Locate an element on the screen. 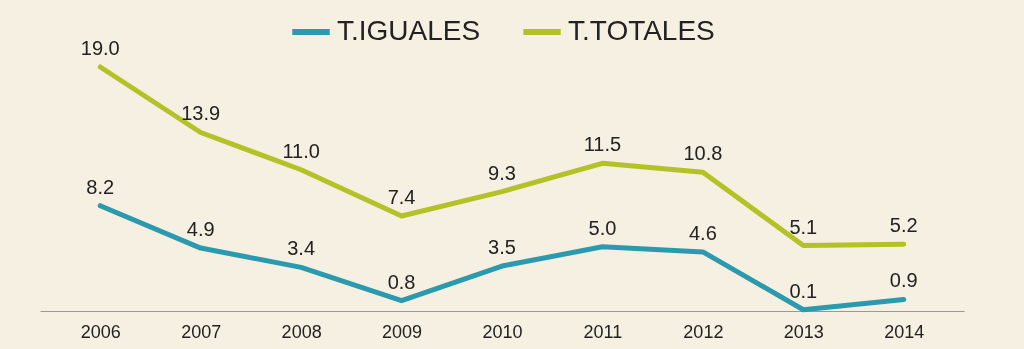 Image resolution: width=1024 pixels, height=349 pixels. data-label: 11.0 is located at coordinates (301, 150).